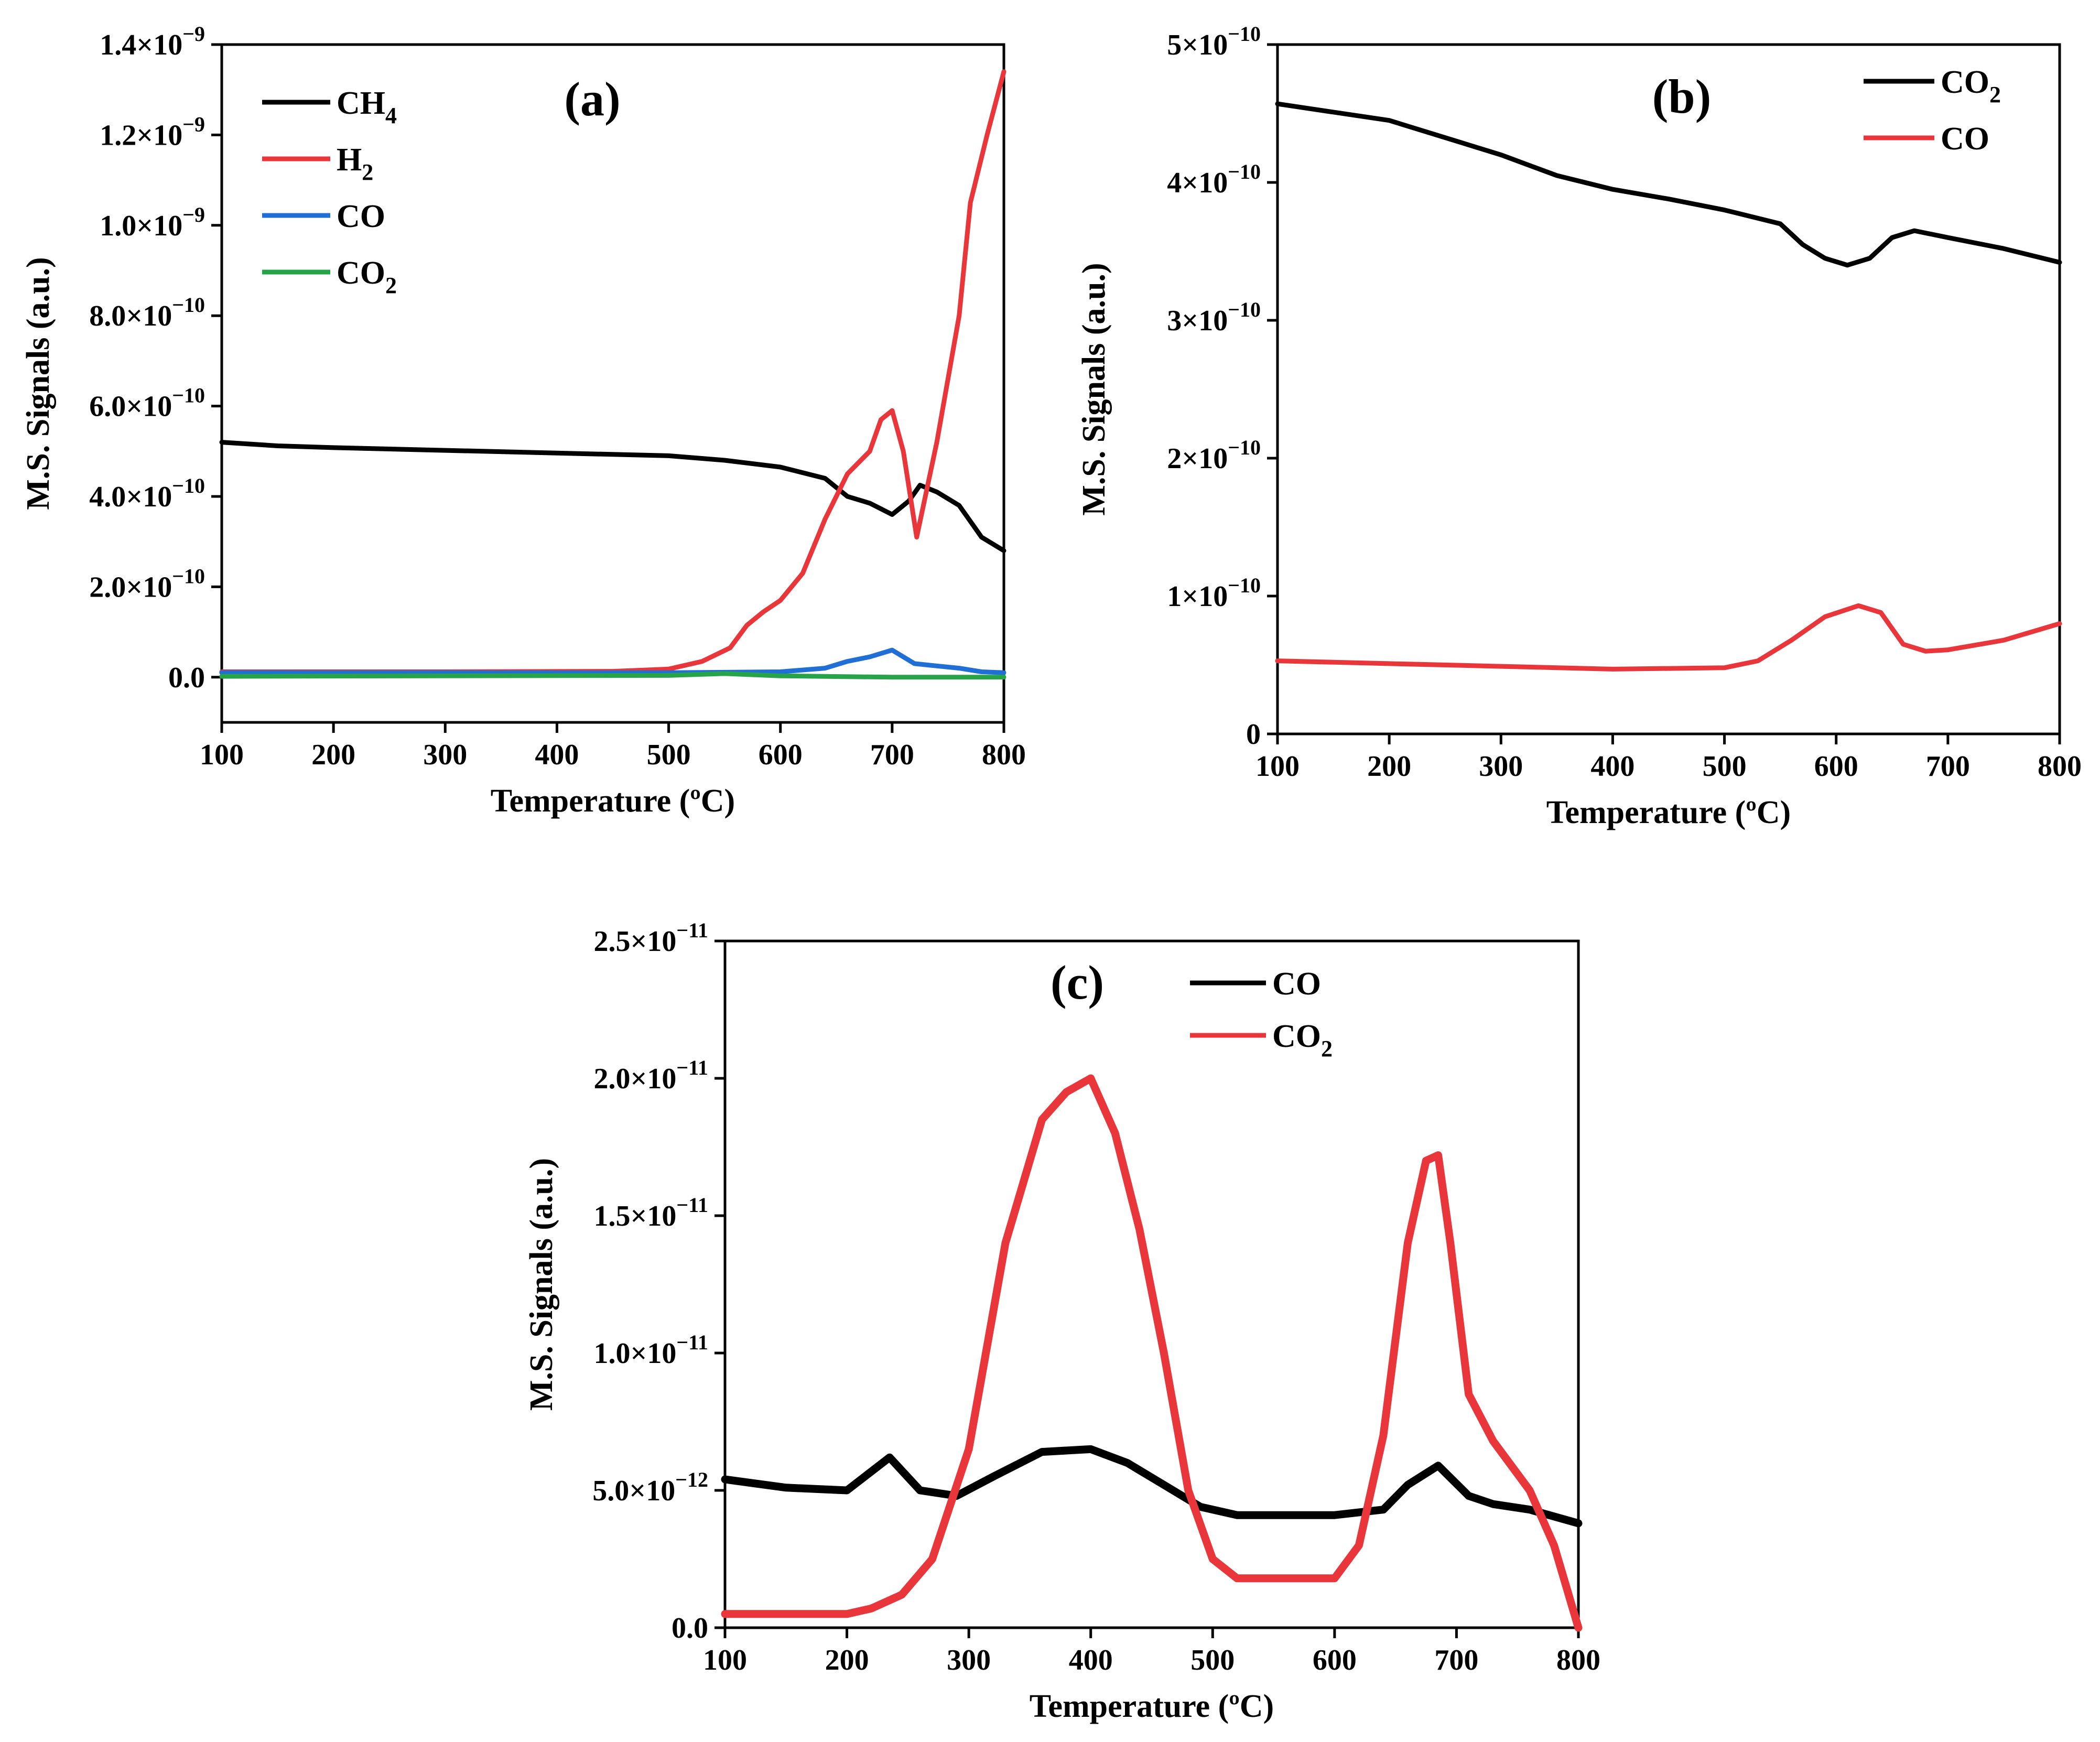 The height and width of the screenshot is (1742, 2100). I want to click on y-tick-label: 1×10⁻¹⁰, so click(1214, 594).